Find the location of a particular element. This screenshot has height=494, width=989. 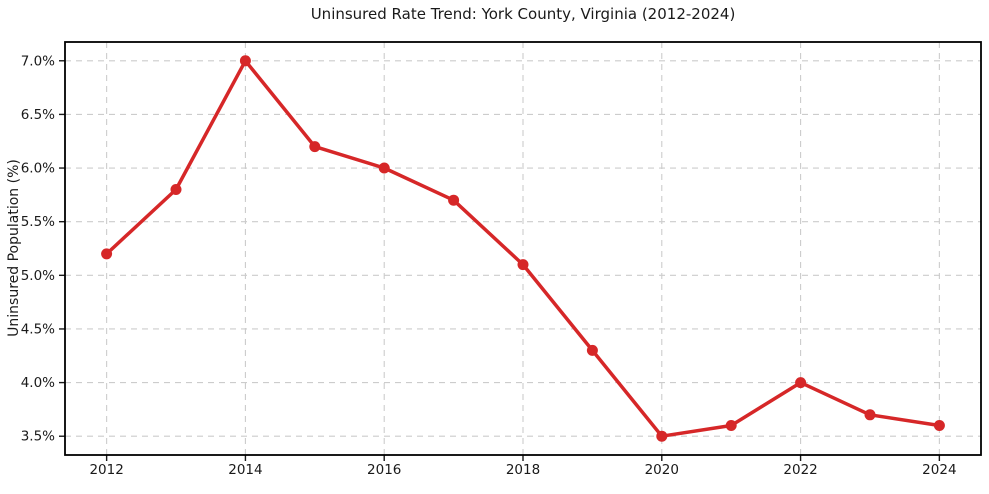

x-tick-label: 2024 is located at coordinates (939, 470).